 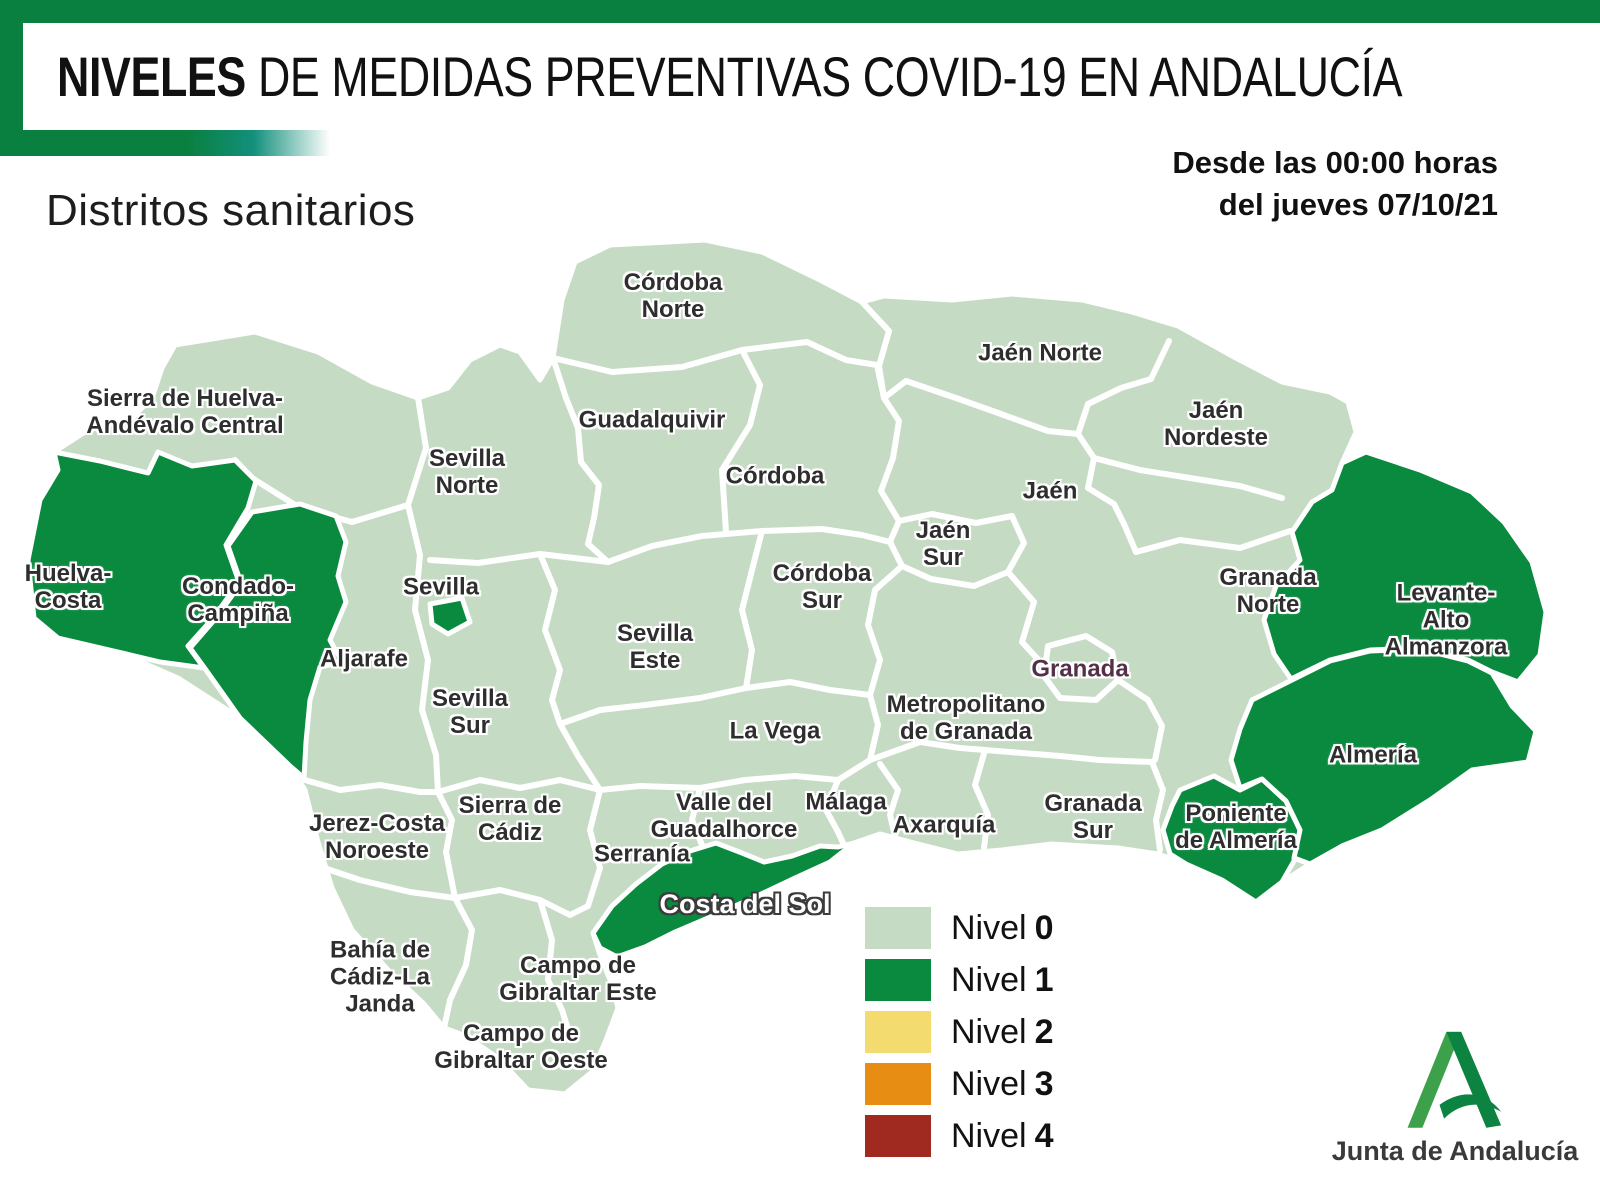 I want to click on legend-row: Nivel 3, so click(x=959, y=1084).